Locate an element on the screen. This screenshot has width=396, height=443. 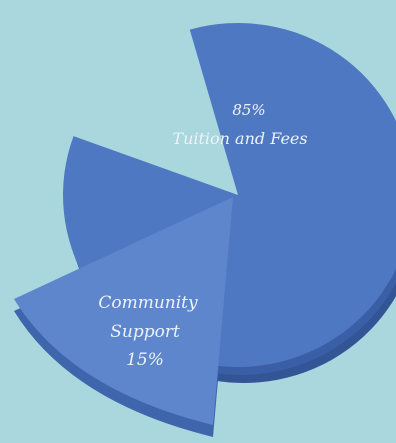
slice-label-community-value: 15% is located at coordinates (145, 360).